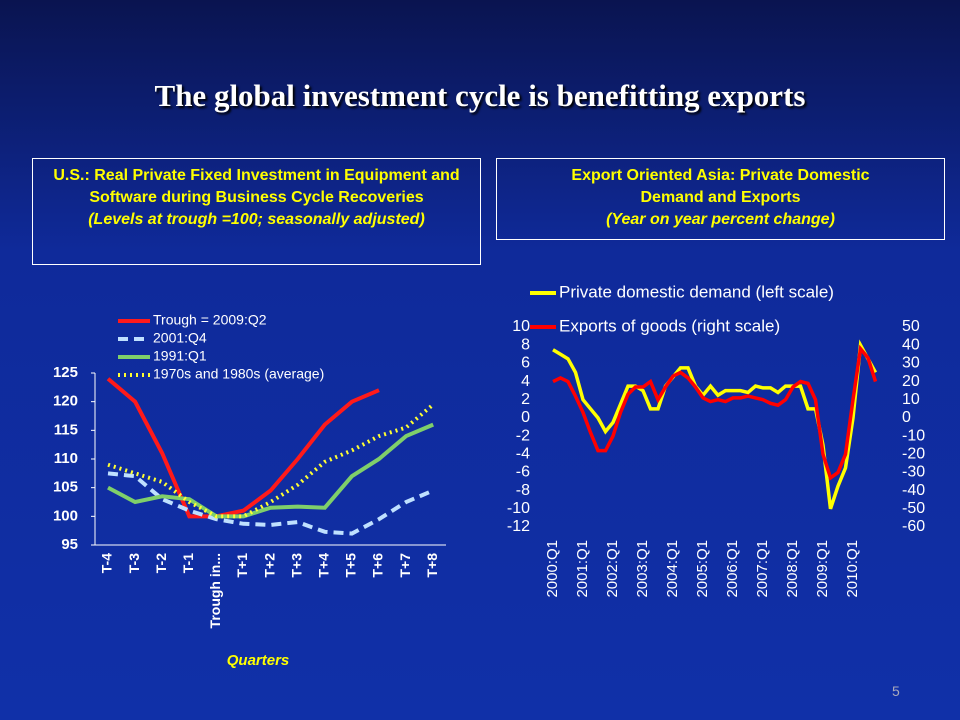 The image size is (960, 720). What do you see at coordinates (913, 435) in the screenshot?
I see `y2-tick-label: -10` at bounding box center [913, 435].